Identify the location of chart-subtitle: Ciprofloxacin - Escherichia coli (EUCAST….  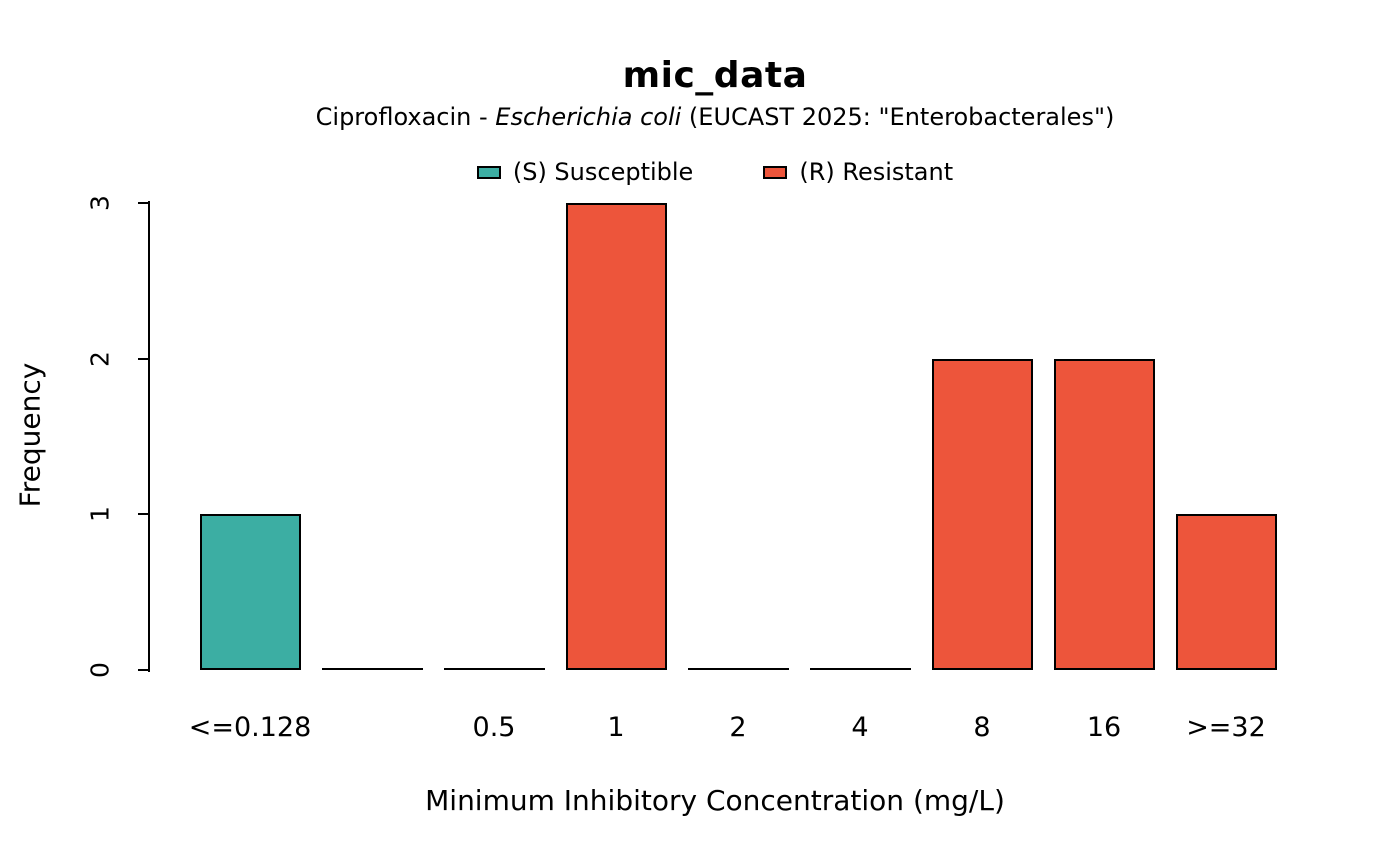
(715, 117).